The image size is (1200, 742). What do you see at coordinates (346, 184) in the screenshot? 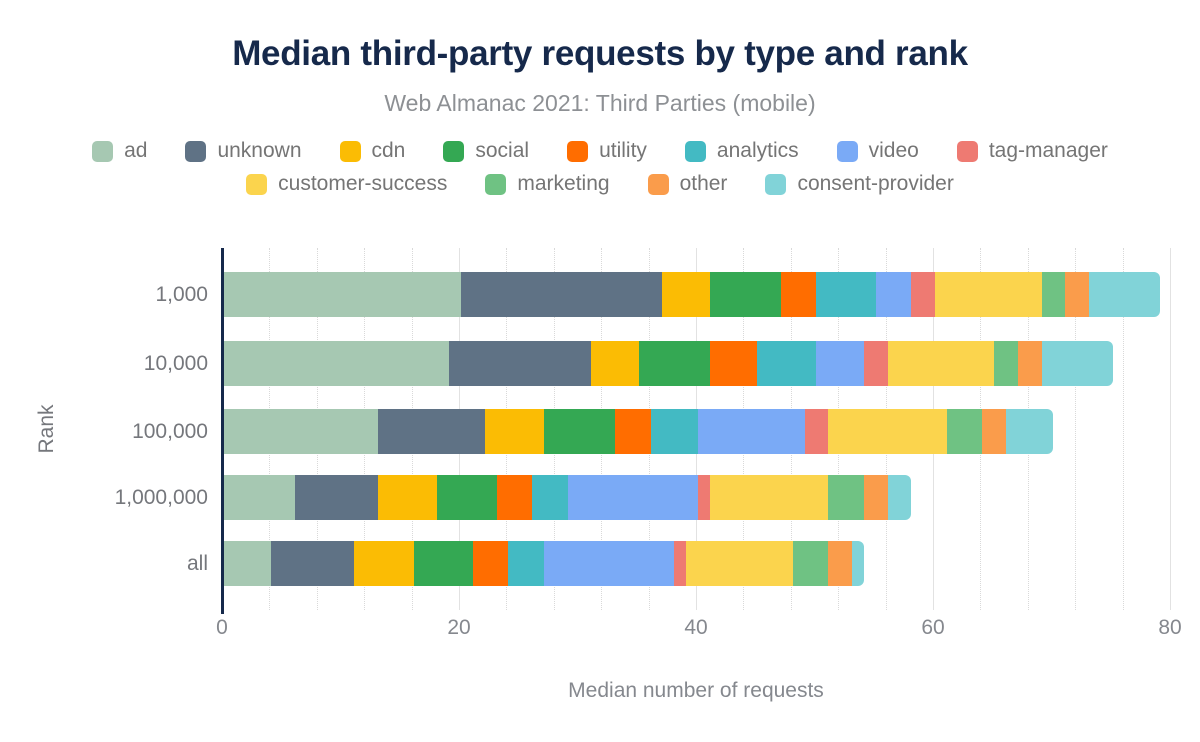
I see `legend-item-customer-success: customer-success` at bounding box center [346, 184].